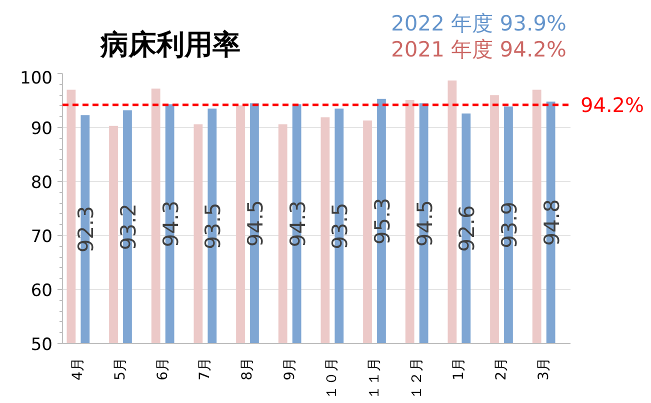  What do you see at coordinates (478, 24) in the screenshot?
I see `text: 2022 年度 93.9%` at bounding box center [478, 24].